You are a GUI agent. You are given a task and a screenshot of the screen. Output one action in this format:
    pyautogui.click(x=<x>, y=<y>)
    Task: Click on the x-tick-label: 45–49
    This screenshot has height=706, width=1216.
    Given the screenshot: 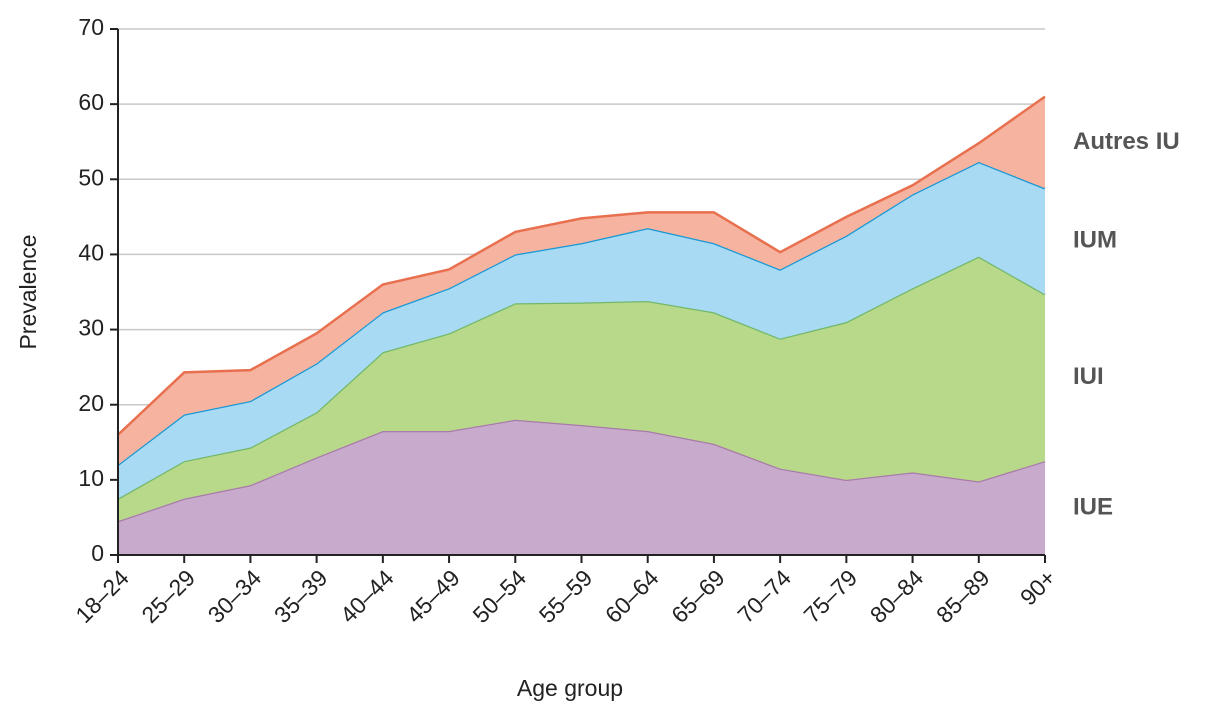 What is the action you would take?
    pyautogui.click(x=433, y=596)
    